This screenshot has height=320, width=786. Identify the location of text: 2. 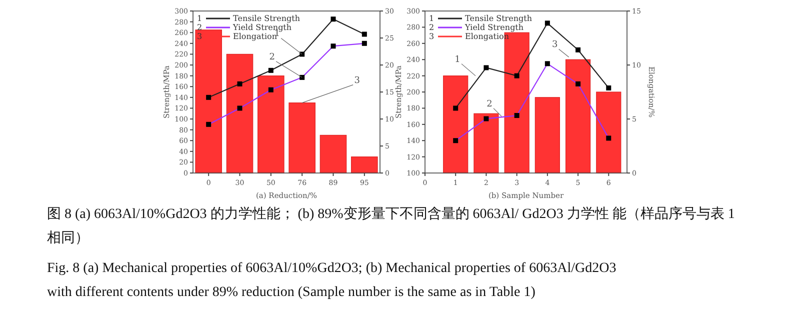
(431, 27).